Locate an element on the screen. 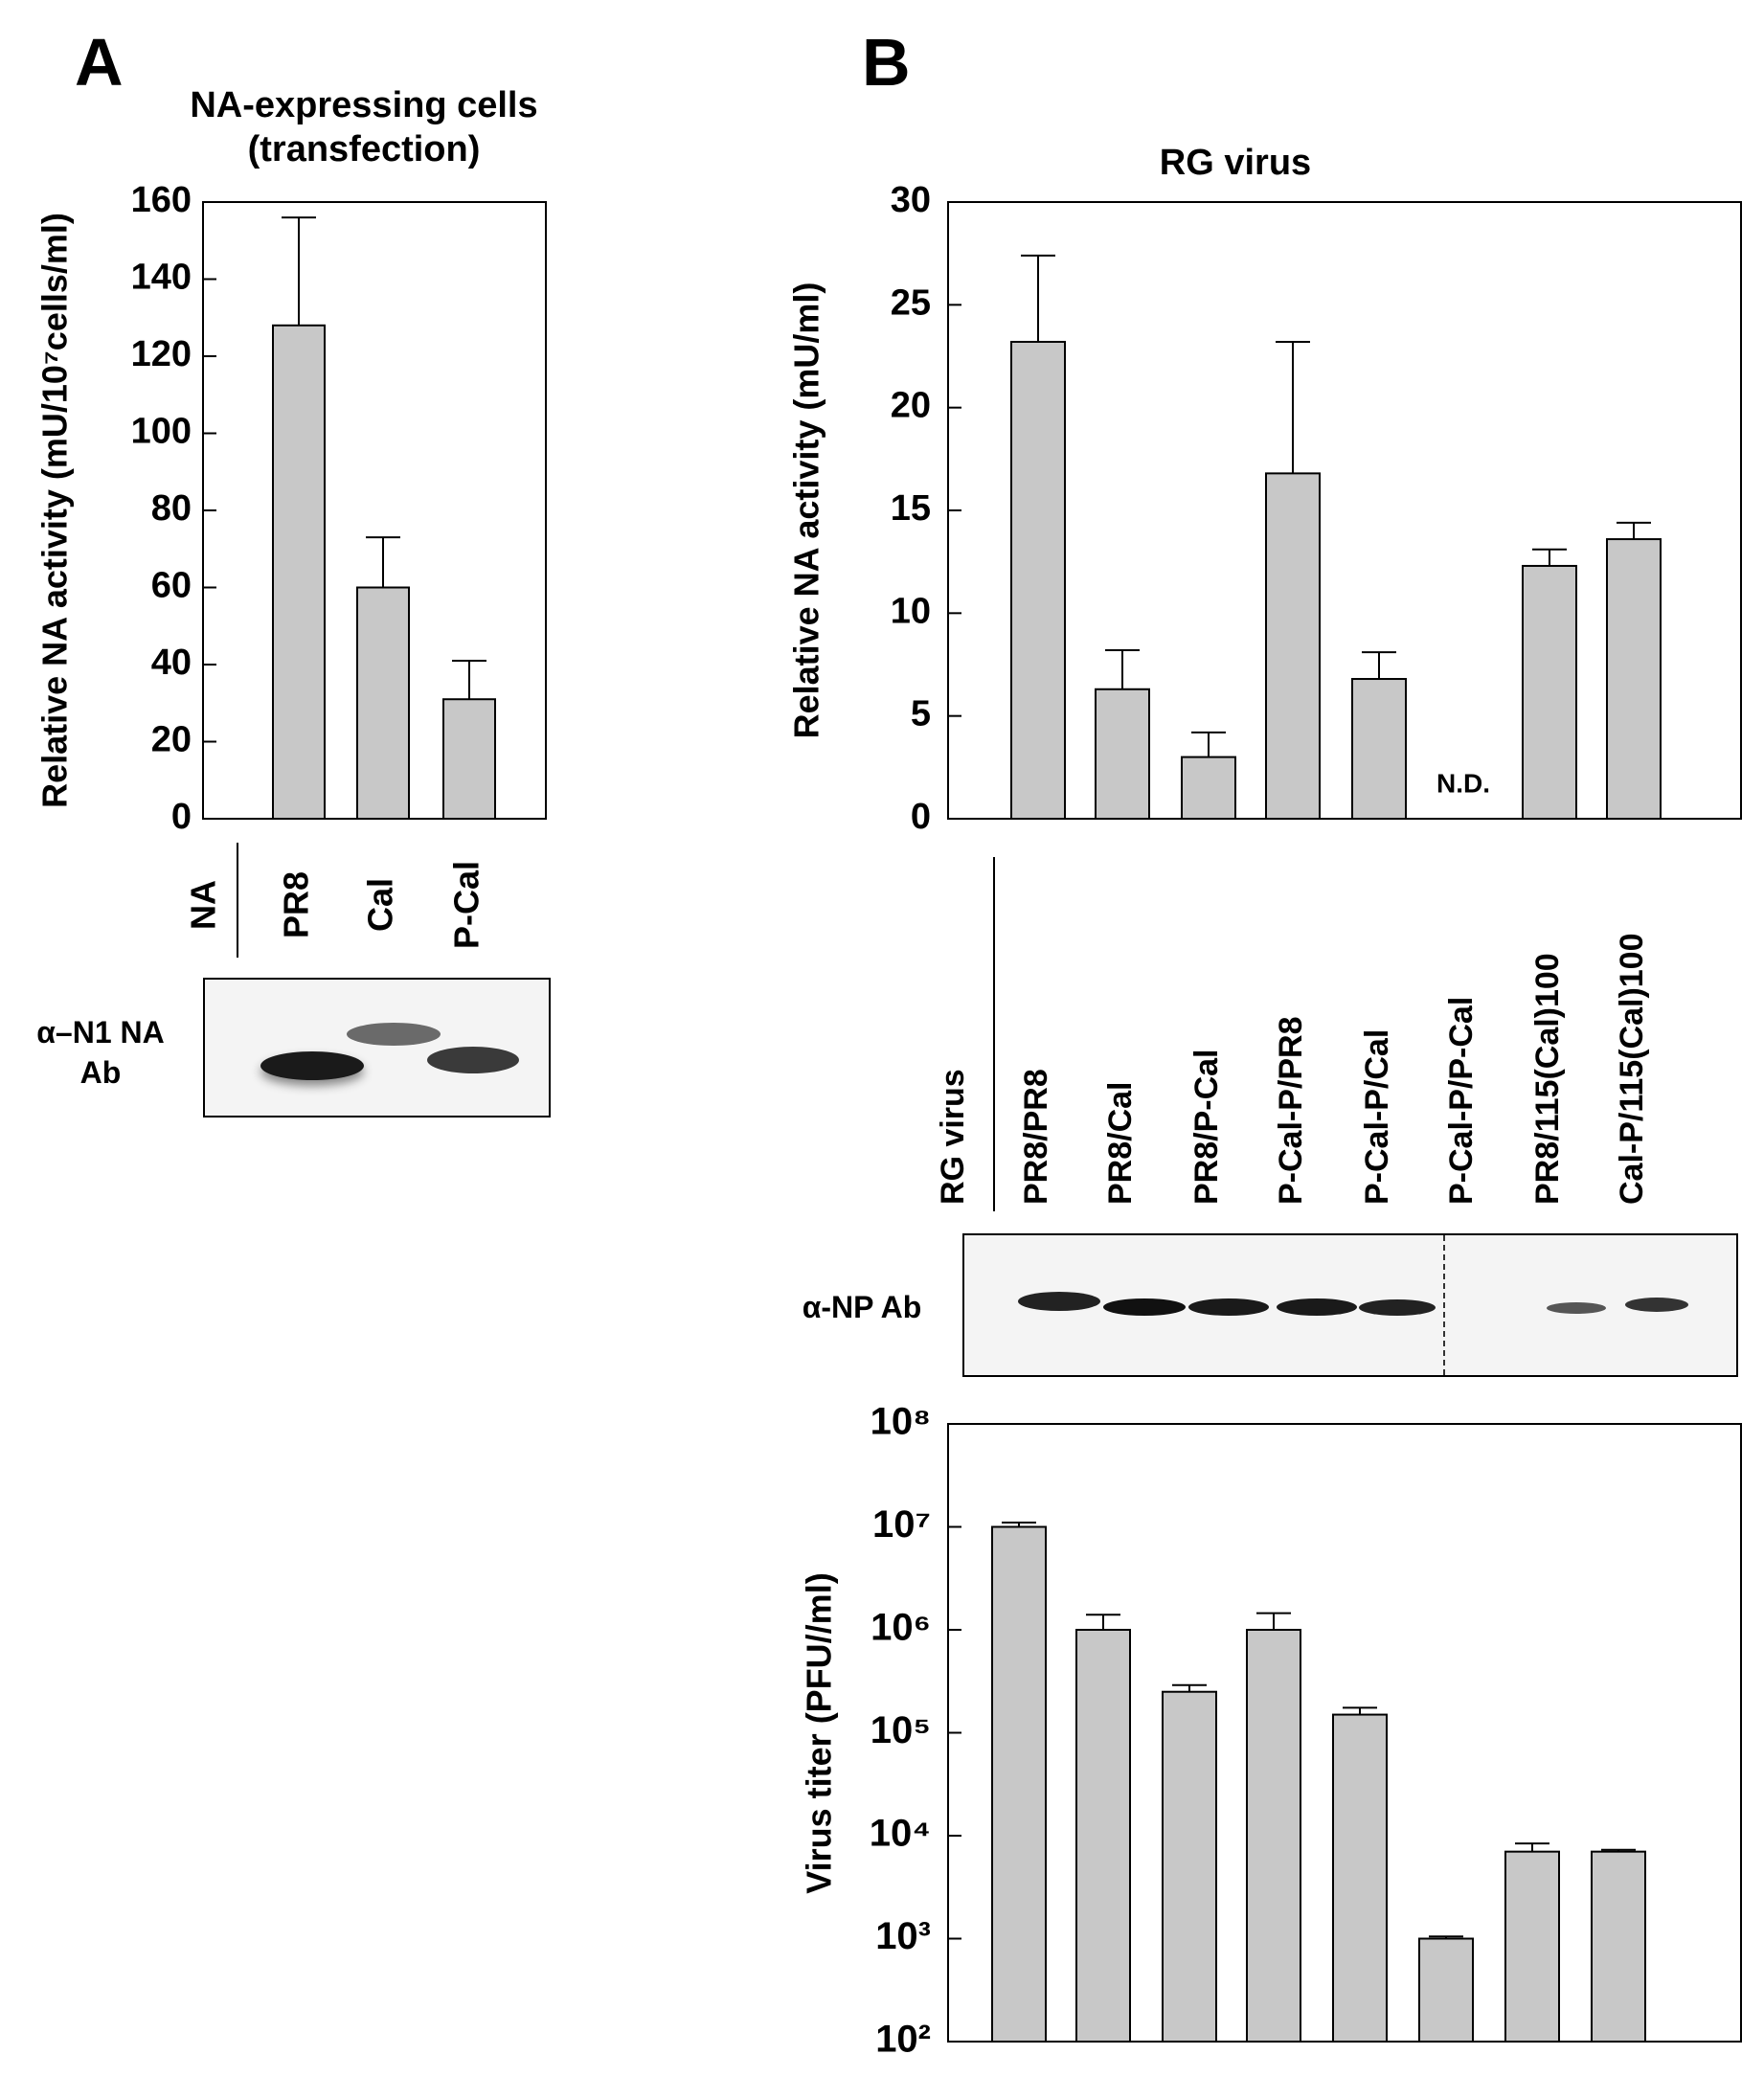 The height and width of the screenshot is (2077, 1764). chart-c-ytick-label: 10² is located at coordinates (903, 2040).